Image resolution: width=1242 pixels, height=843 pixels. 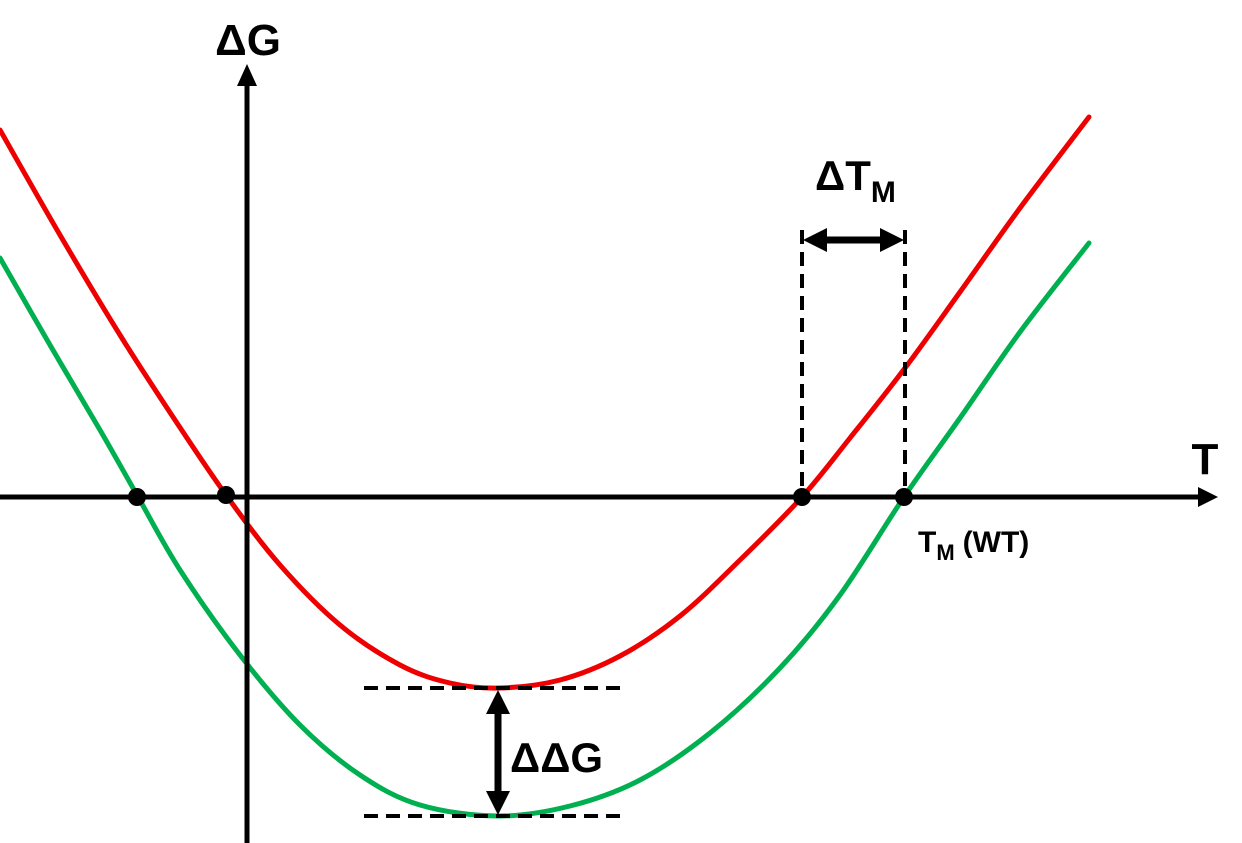 I want to click on delta-delta-g-arrow, so click(x=498, y=752).